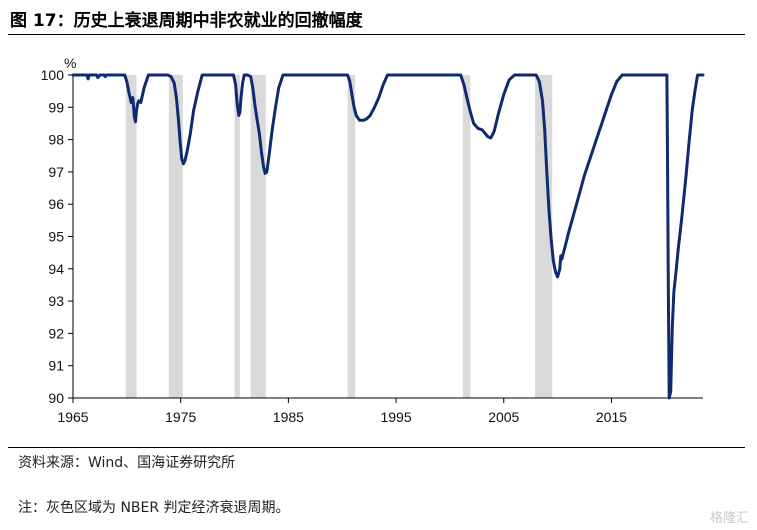 The width and height of the screenshot is (757, 530). What do you see at coordinates (180, 417) in the screenshot?
I see `x-tick-label-1975: 1975` at bounding box center [180, 417].